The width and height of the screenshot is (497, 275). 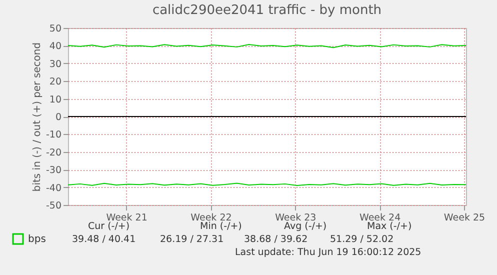 I want to click on text: Max (-/+), so click(x=389, y=226).